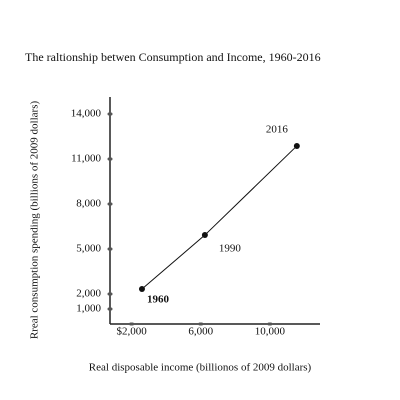 This screenshot has height=400, width=400. What do you see at coordinates (277, 129) in the screenshot?
I see `point-label: 2016` at bounding box center [277, 129].